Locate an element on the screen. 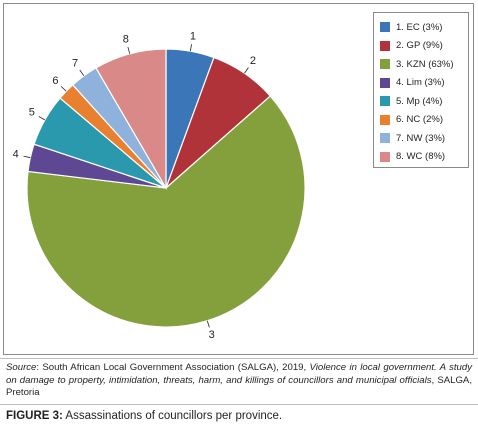 This screenshot has width=478, height=436. legend-entry: 4. Lim (3%) is located at coordinates (412, 83).